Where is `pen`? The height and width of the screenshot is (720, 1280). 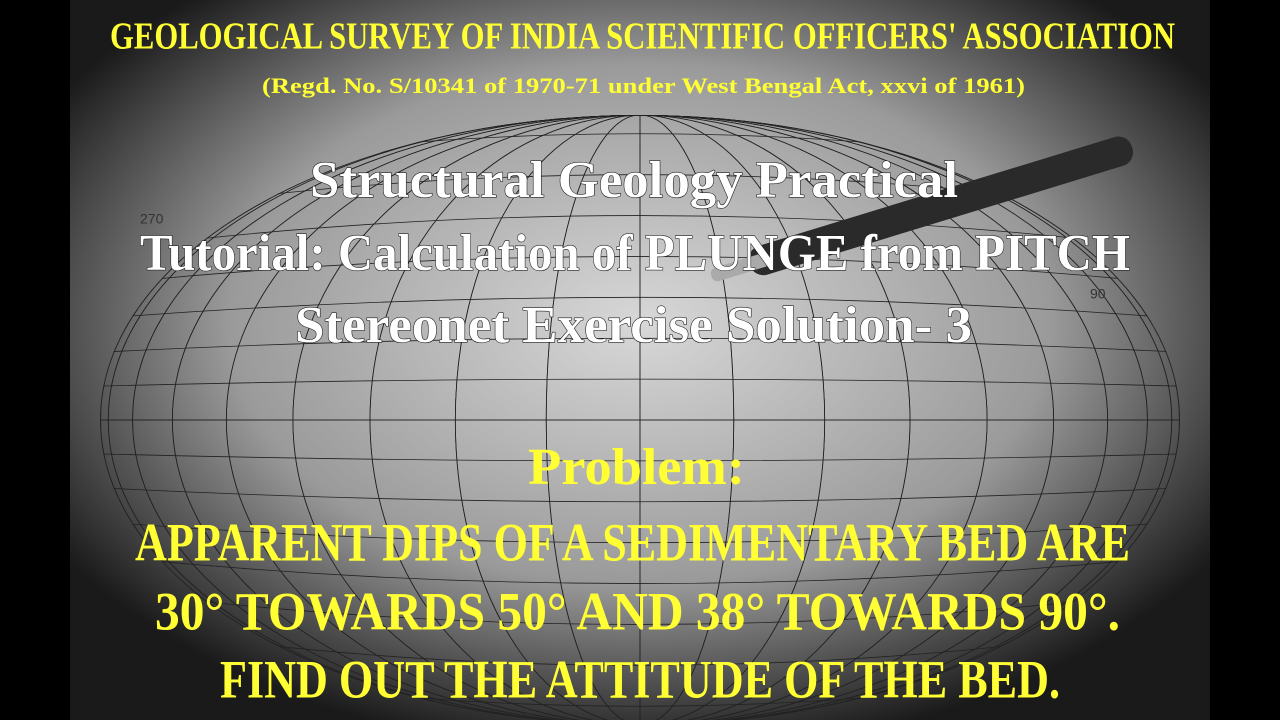
pen is located at coordinates (922, 209).